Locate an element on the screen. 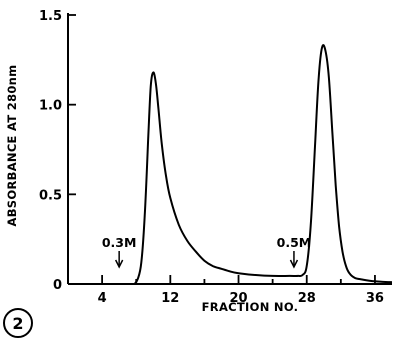  y-tick-label: 1.0 is located at coordinates (50, 106).